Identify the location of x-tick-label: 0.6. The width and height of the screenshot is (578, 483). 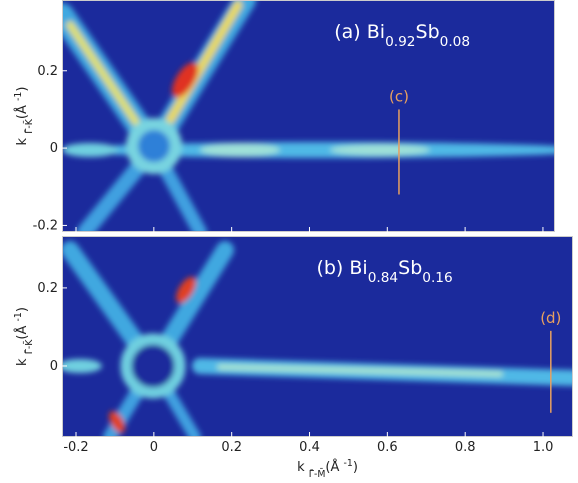
(387, 447).